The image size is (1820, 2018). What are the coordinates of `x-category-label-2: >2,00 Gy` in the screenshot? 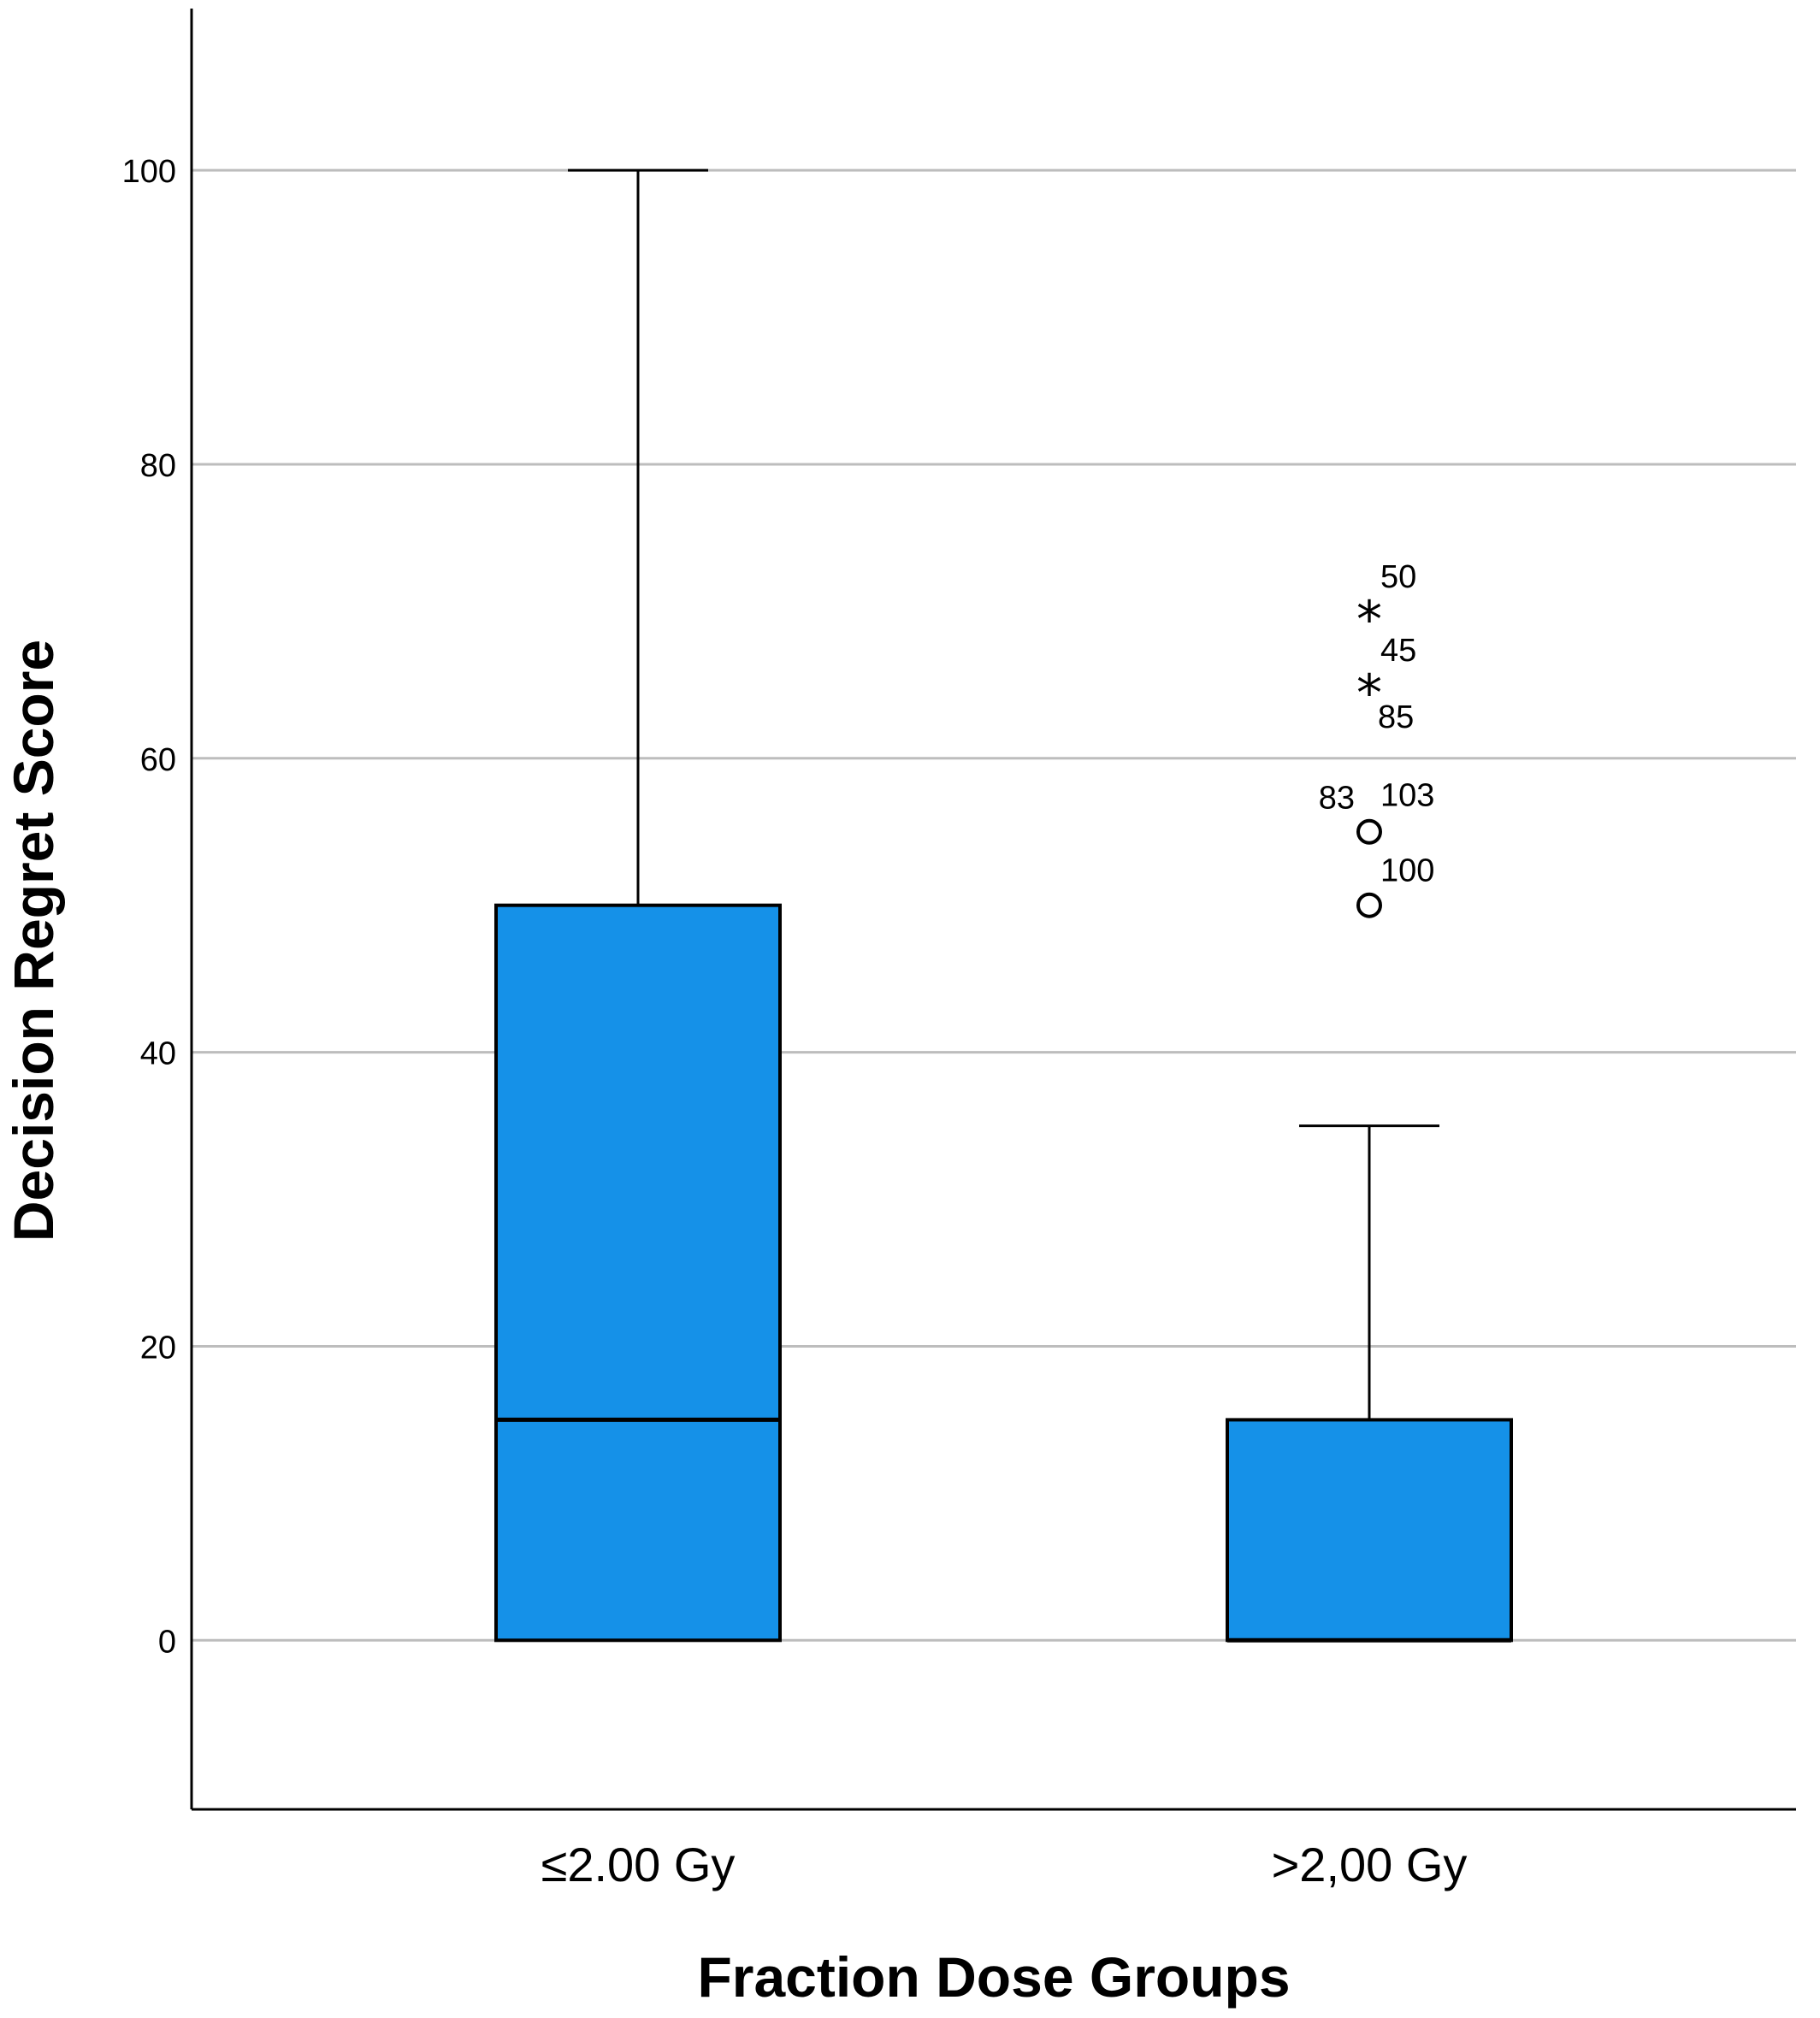 It's located at (1370, 1864).